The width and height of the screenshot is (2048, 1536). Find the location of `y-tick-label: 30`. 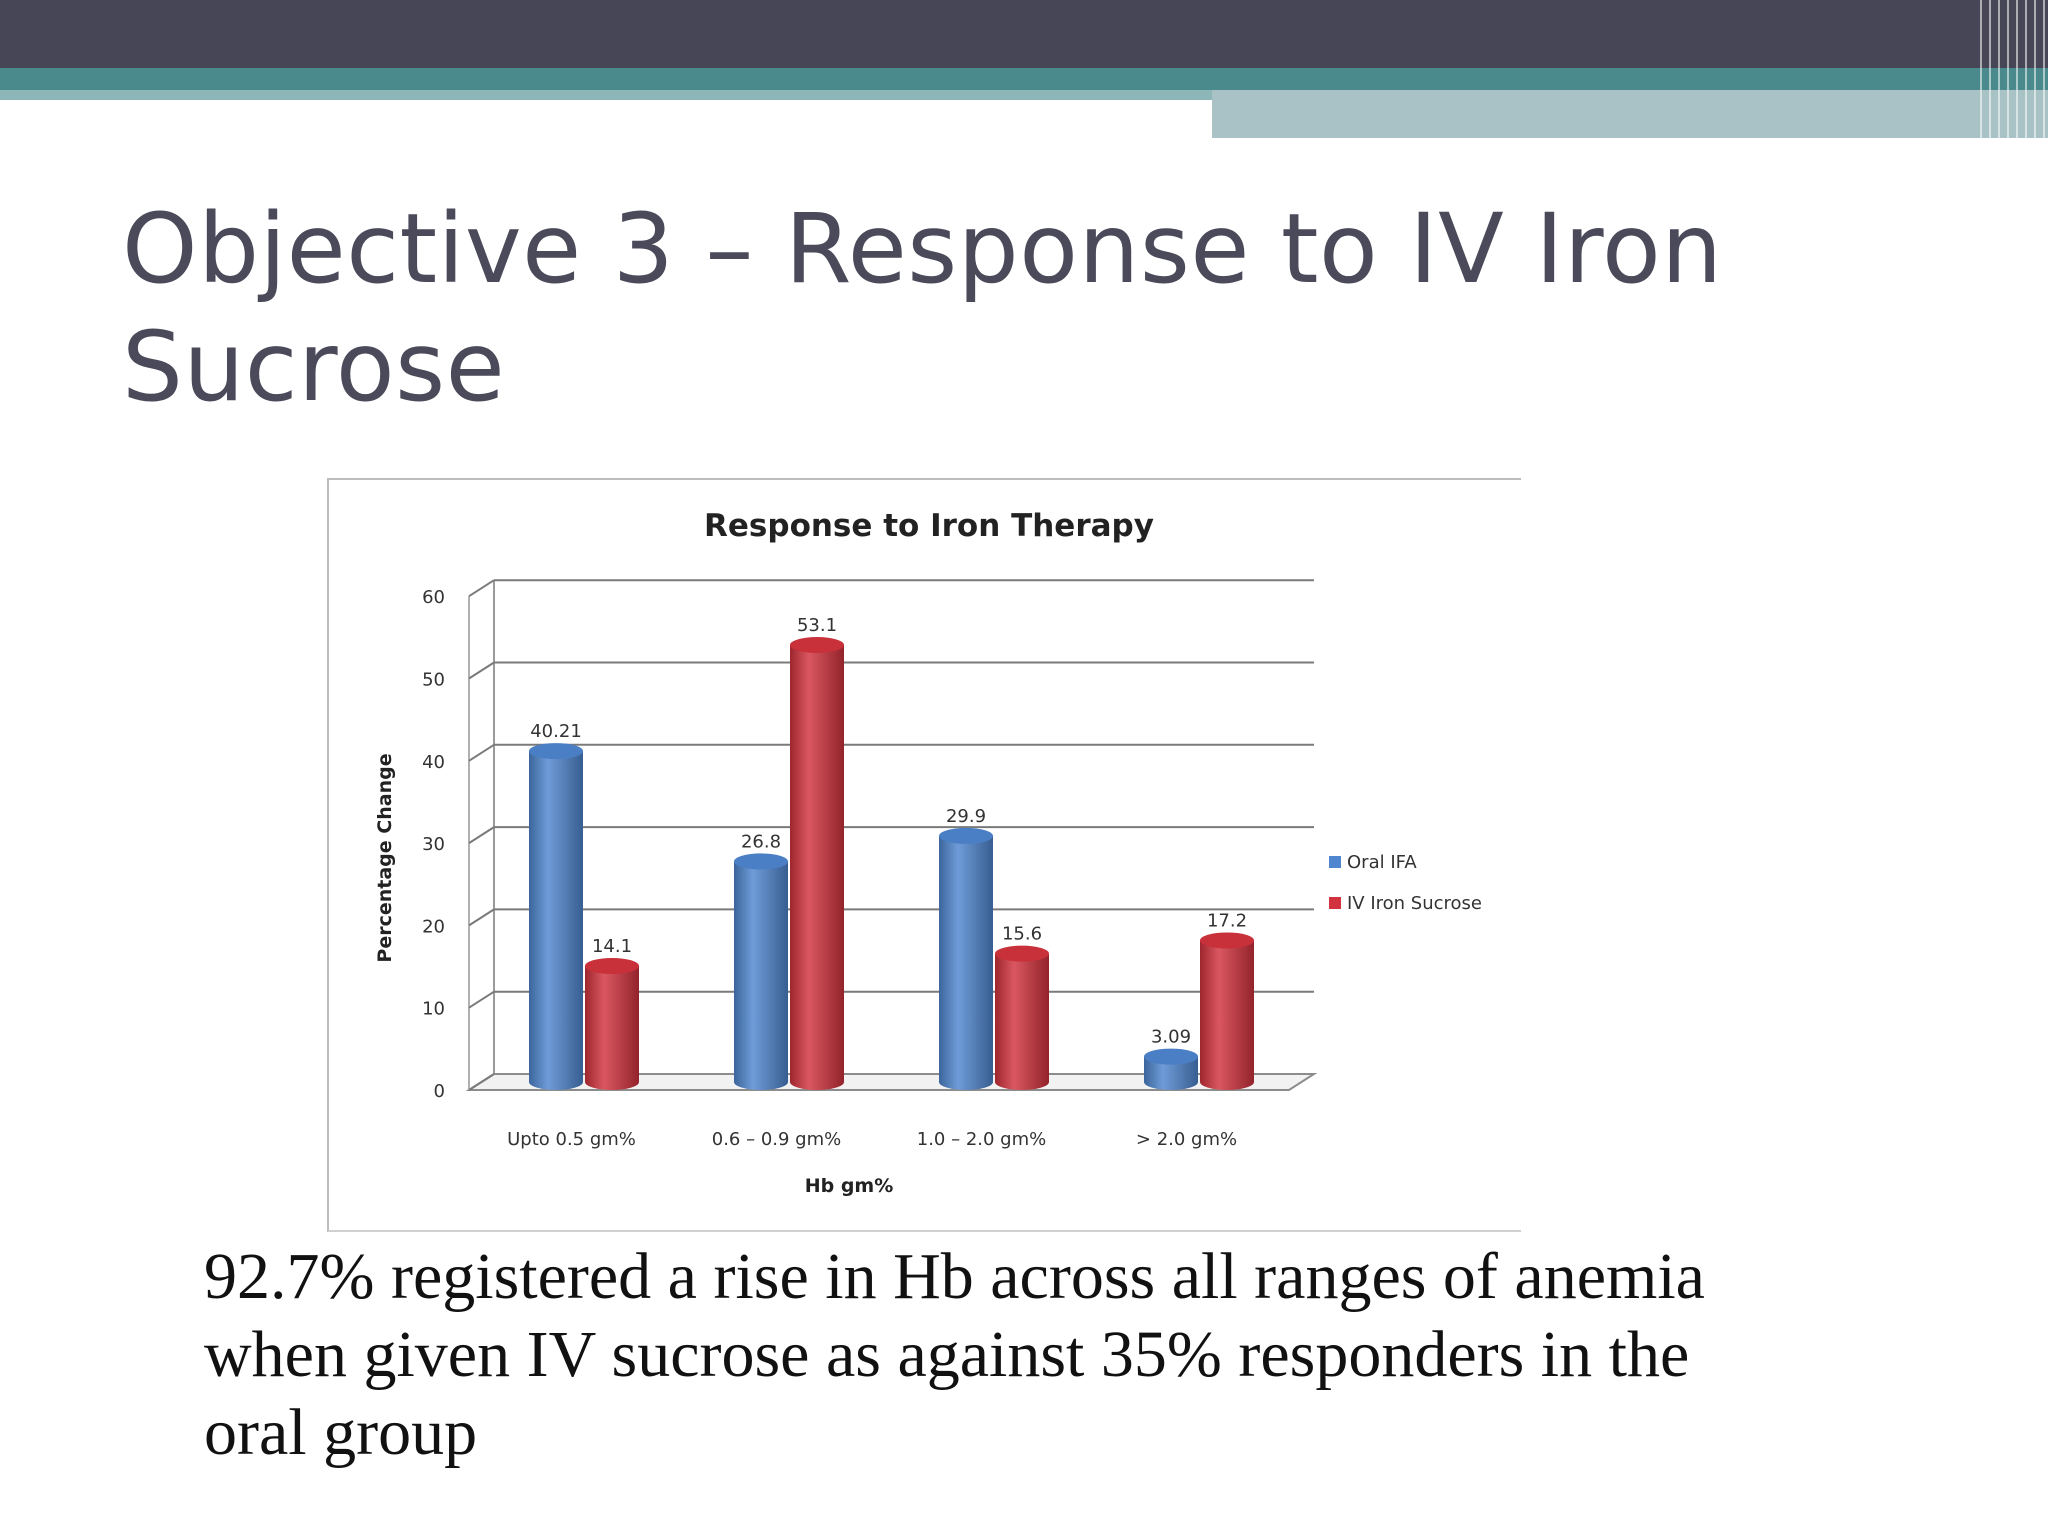

y-tick-label: 30 is located at coordinates (433, 844).